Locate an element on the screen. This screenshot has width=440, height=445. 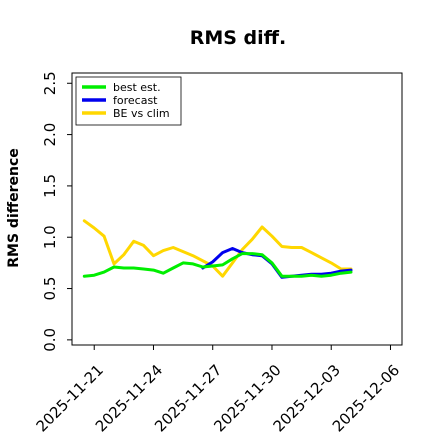
y-tick-label: 2.5 is located at coordinates (50, 83).